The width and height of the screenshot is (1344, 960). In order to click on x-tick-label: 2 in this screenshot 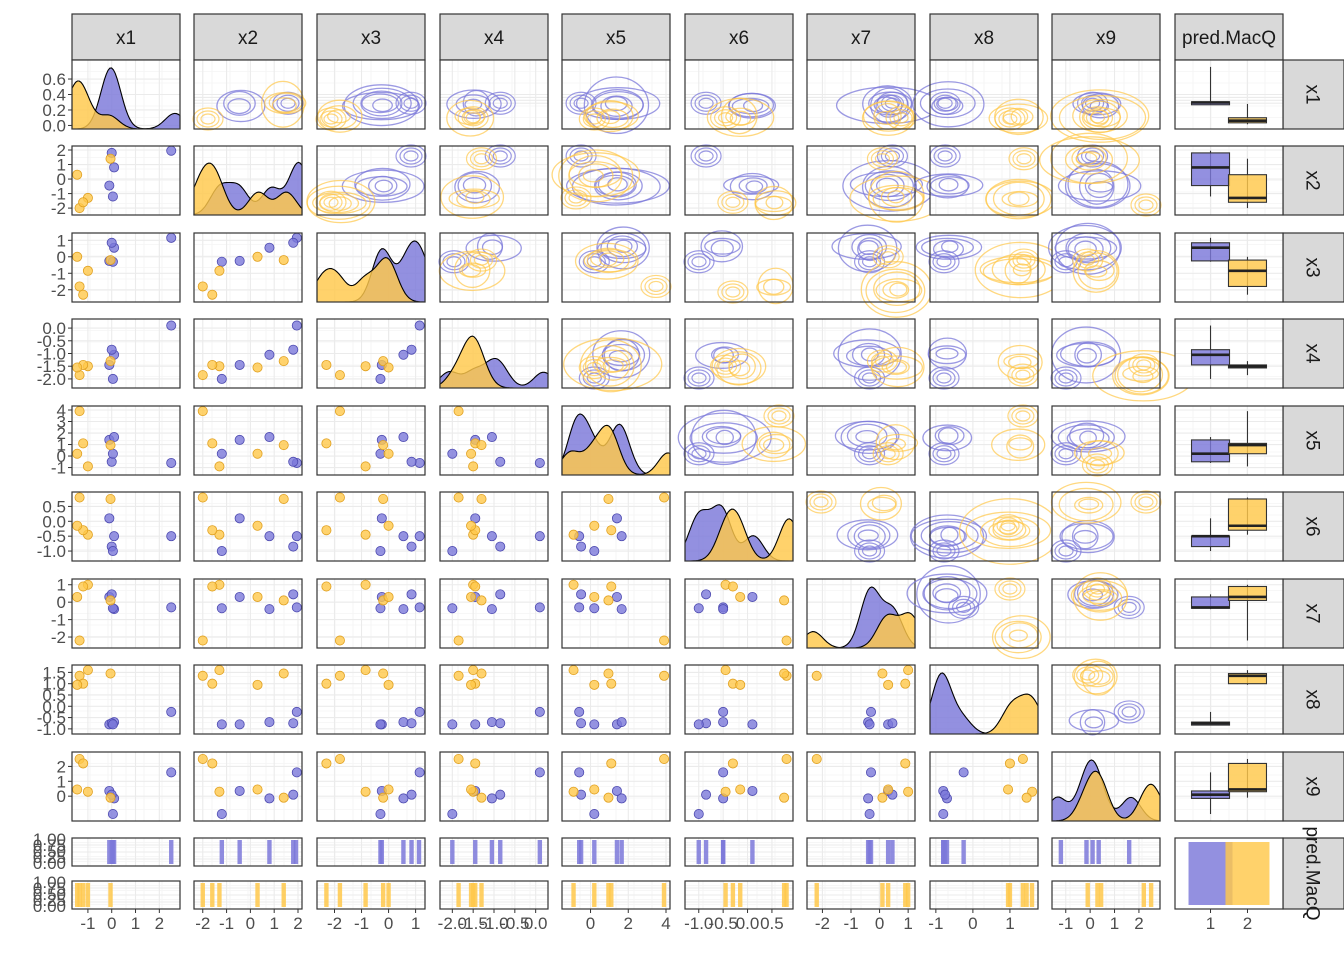, I will do `click(1247, 923)`.